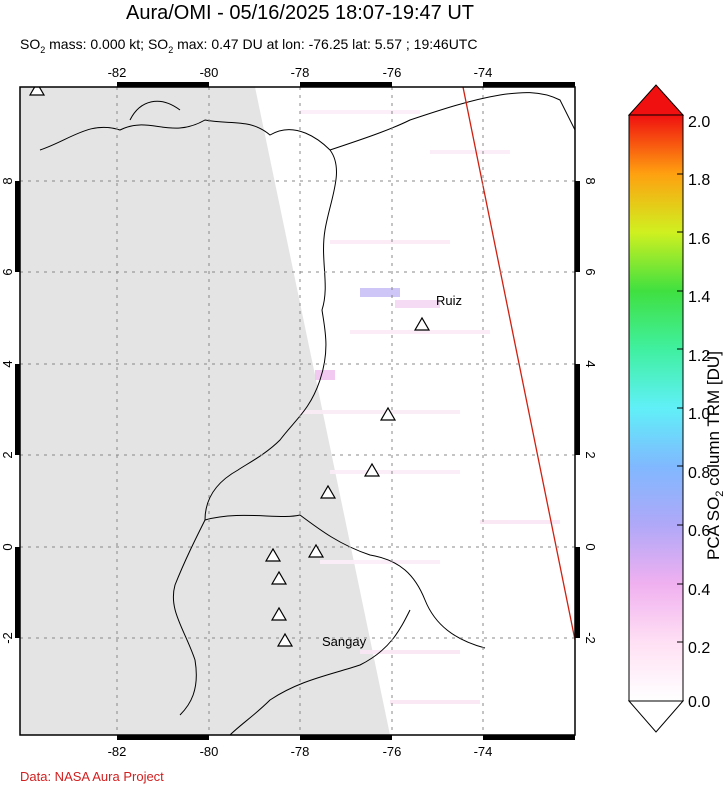  Describe the element at coordinates (449, 300) in the screenshot. I see `volcano-label-ruiz: Ruiz` at that location.